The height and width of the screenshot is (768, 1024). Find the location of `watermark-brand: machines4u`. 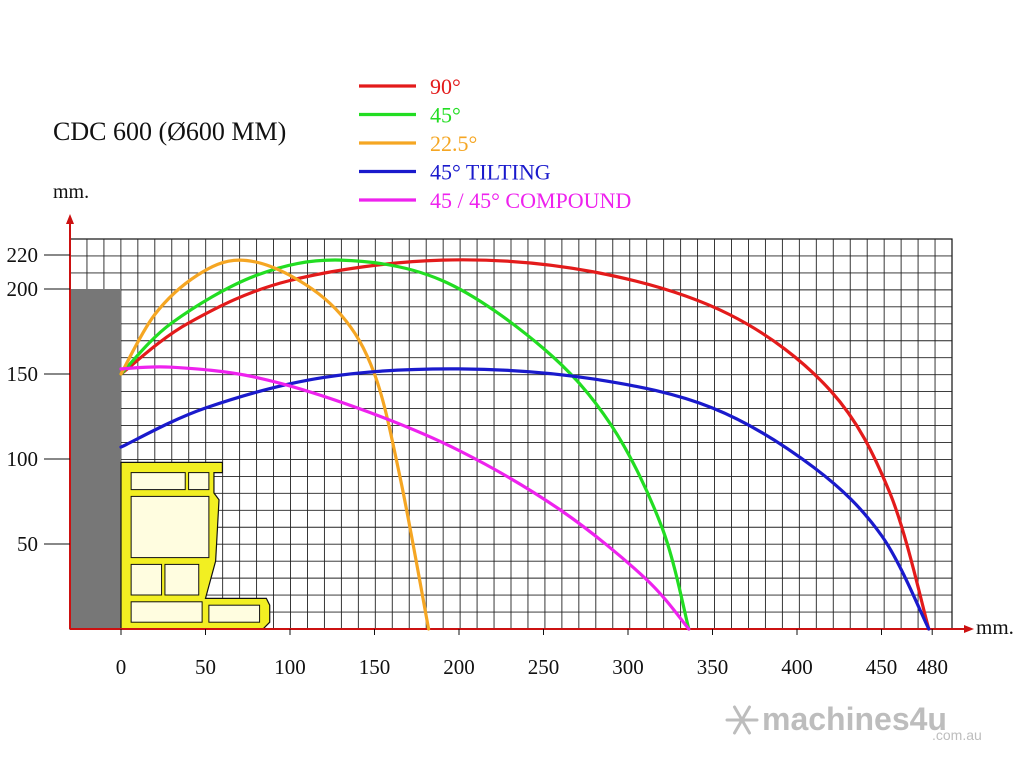

watermark-brand: machines4u is located at coordinates (854, 719).